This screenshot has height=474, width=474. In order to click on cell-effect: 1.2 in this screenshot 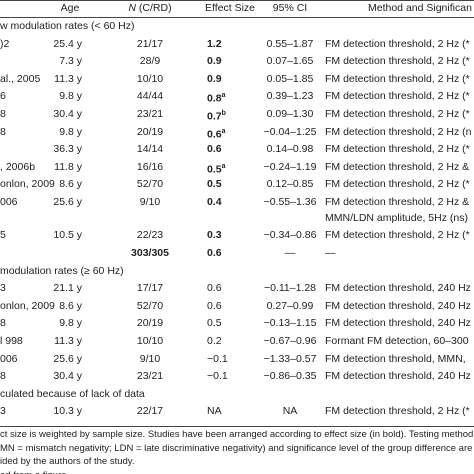, I will do `click(214, 44)`.